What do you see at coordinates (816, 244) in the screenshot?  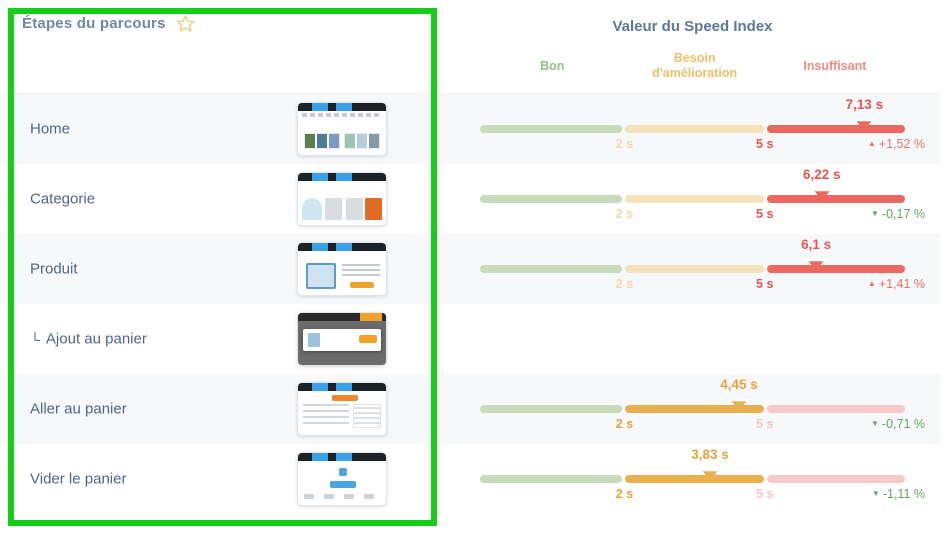 I see `speed-index-value: 6,1 s` at bounding box center [816, 244].